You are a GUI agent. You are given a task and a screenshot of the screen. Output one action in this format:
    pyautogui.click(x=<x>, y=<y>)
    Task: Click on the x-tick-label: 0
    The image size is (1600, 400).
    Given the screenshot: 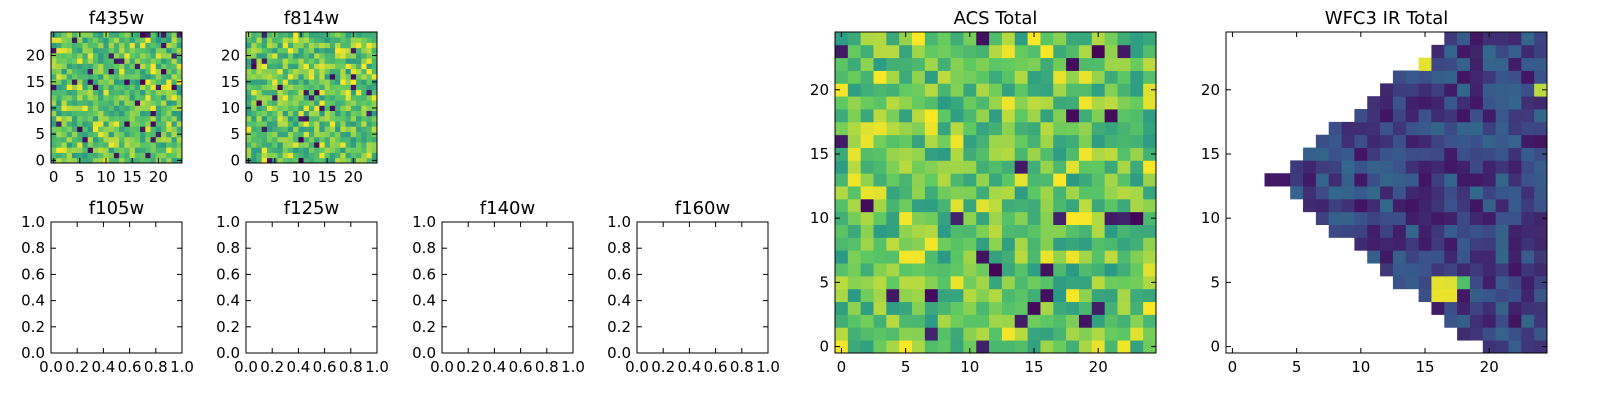 What is the action you would take?
    pyautogui.click(x=54, y=177)
    